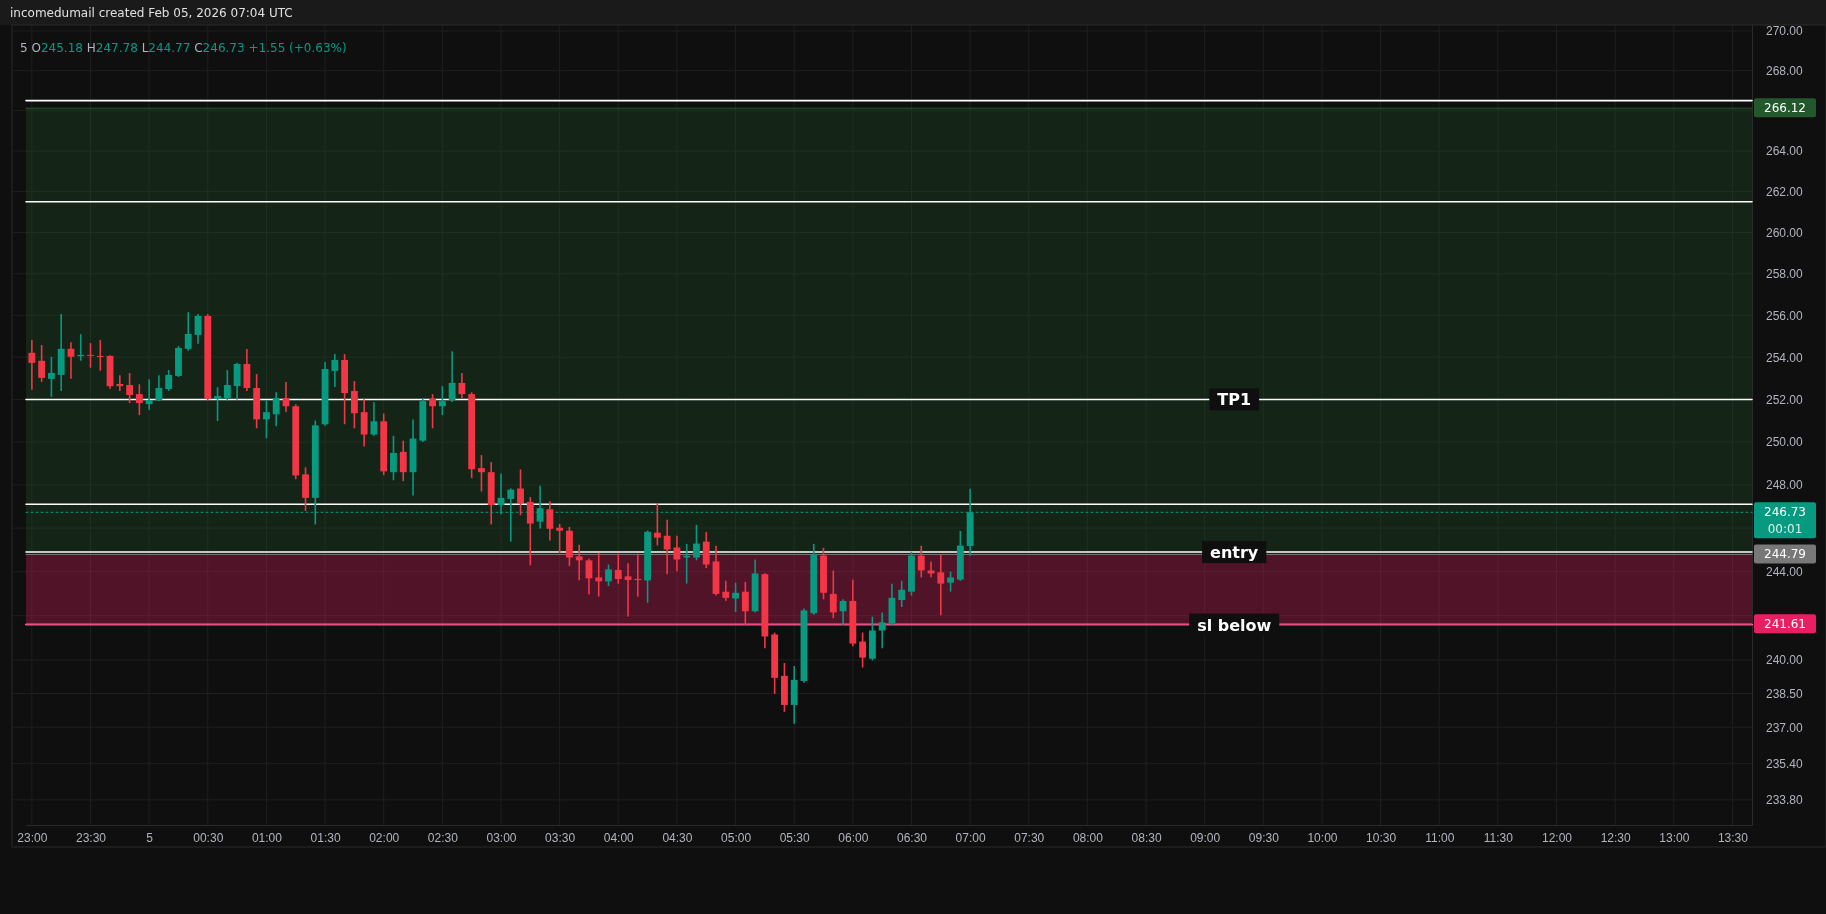 Image resolution: width=1826 pixels, height=914 pixels. Describe the element at coordinates (1785, 572) in the screenshot. I see `y-tick-label: 244.00` at that location.